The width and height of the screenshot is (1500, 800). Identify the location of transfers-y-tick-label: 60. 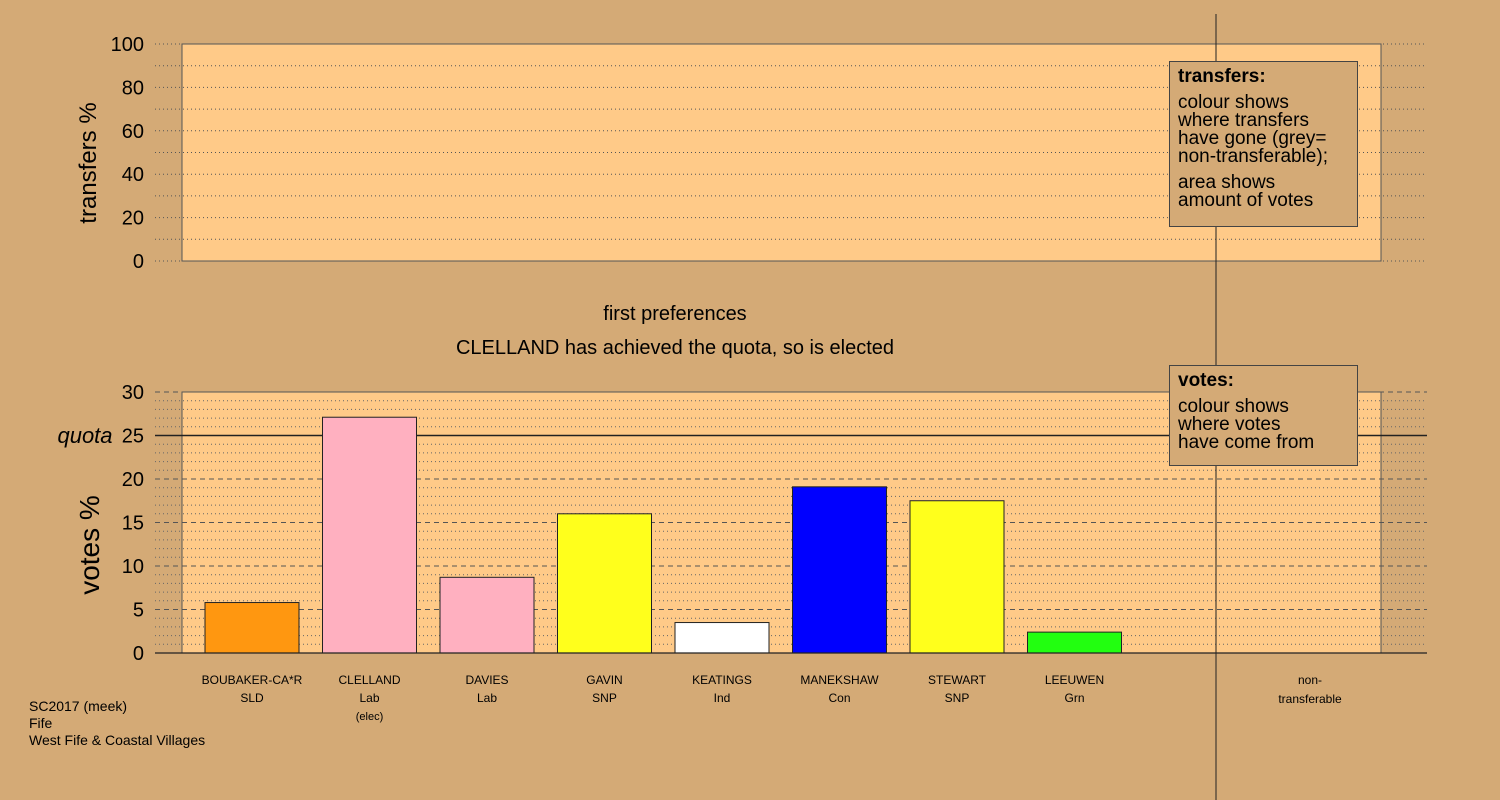
(133, 132).